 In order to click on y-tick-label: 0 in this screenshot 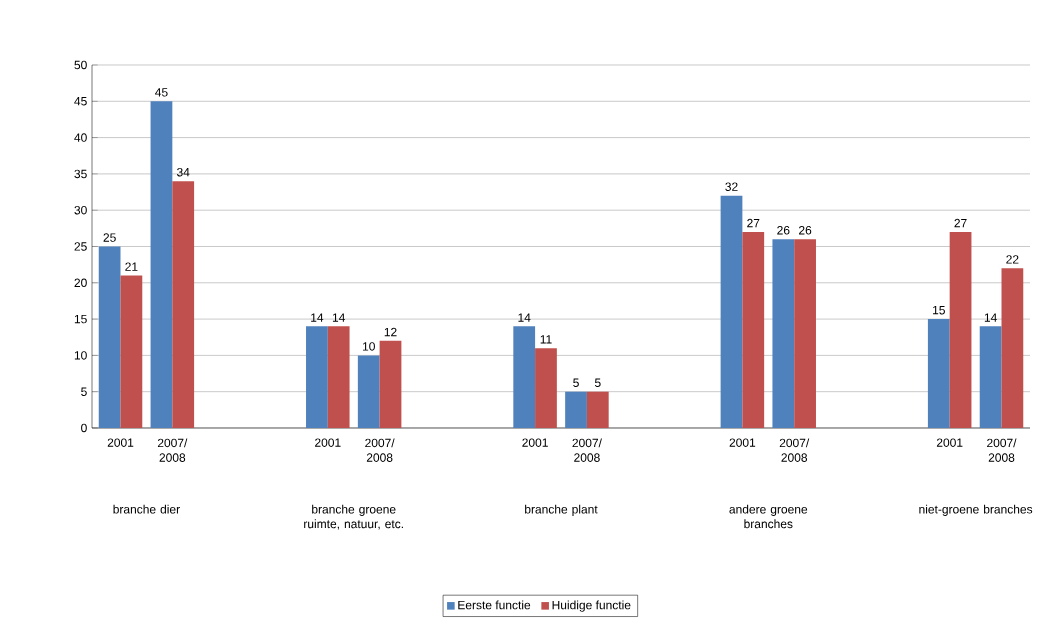, I will do `click(84, 428)`.